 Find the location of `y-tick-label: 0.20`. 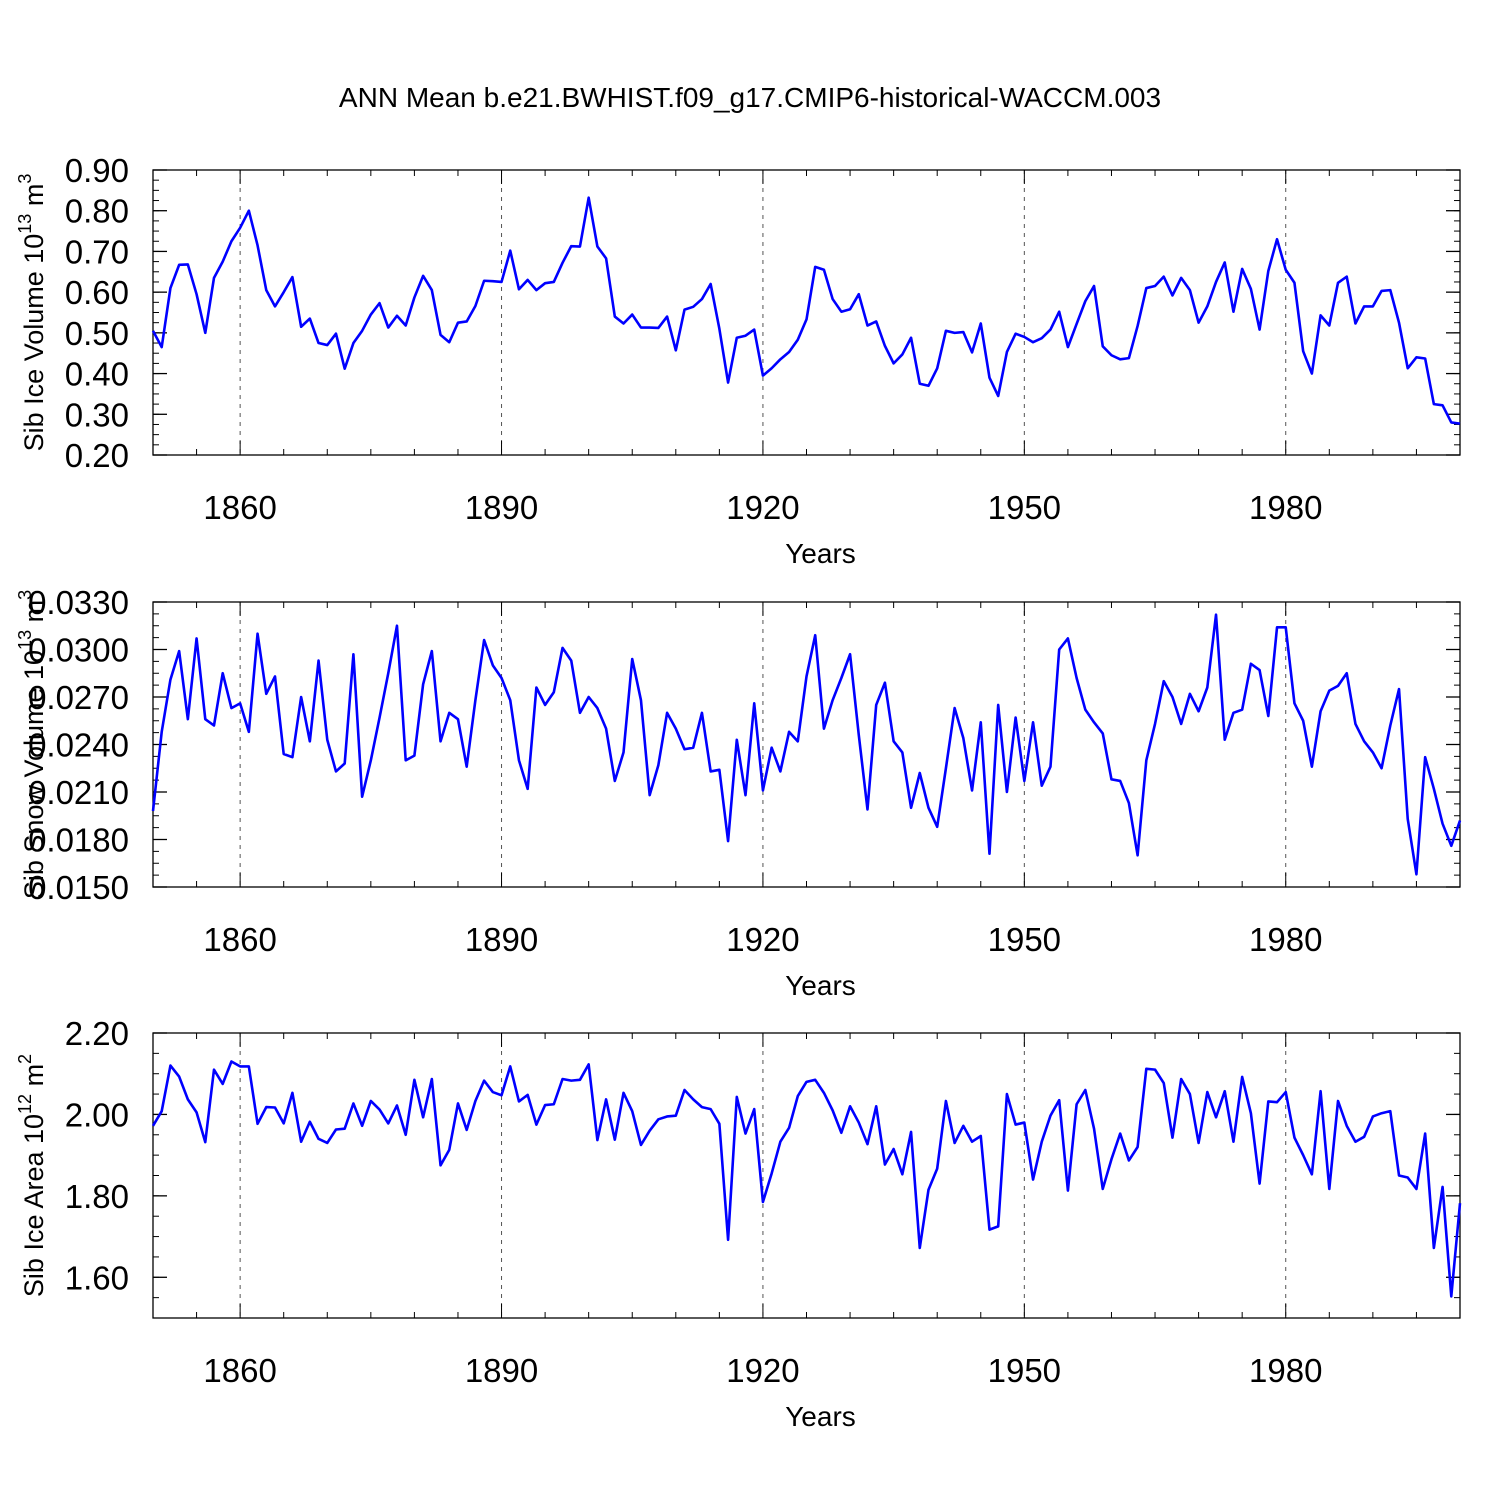

y-tick-label: 0.20 is located at coordinates (97, 455).